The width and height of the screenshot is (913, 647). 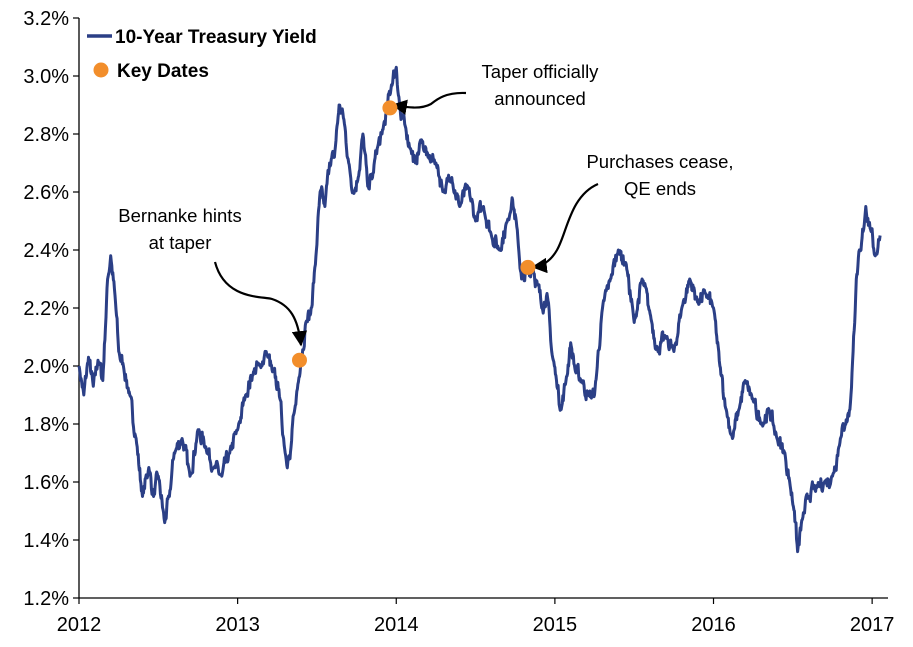 What do you see at coordinates (713, 625) in the screenshot?
I see `x-tick-label: 2016` at bounding box center [713, 625].